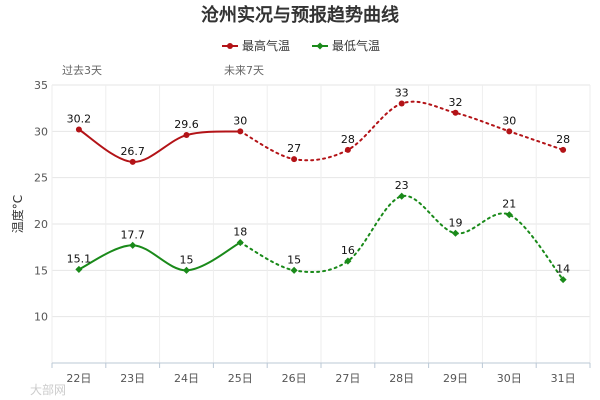 The image size is (600, 400). I want to click on data-label-max: 27, so click(294, 148).